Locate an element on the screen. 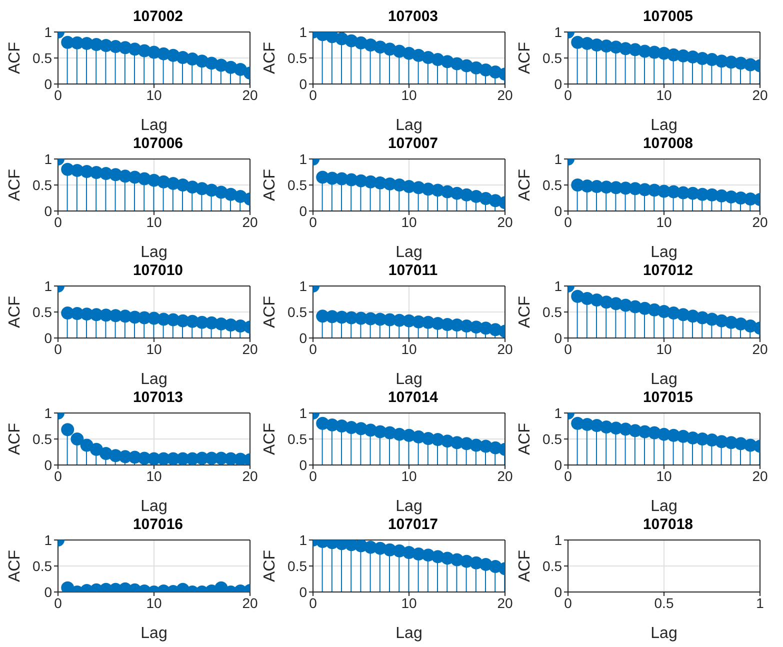 The width and height of the screenshot is (783, 647). chart-title: 107005 is located at coordinates (668, 16).